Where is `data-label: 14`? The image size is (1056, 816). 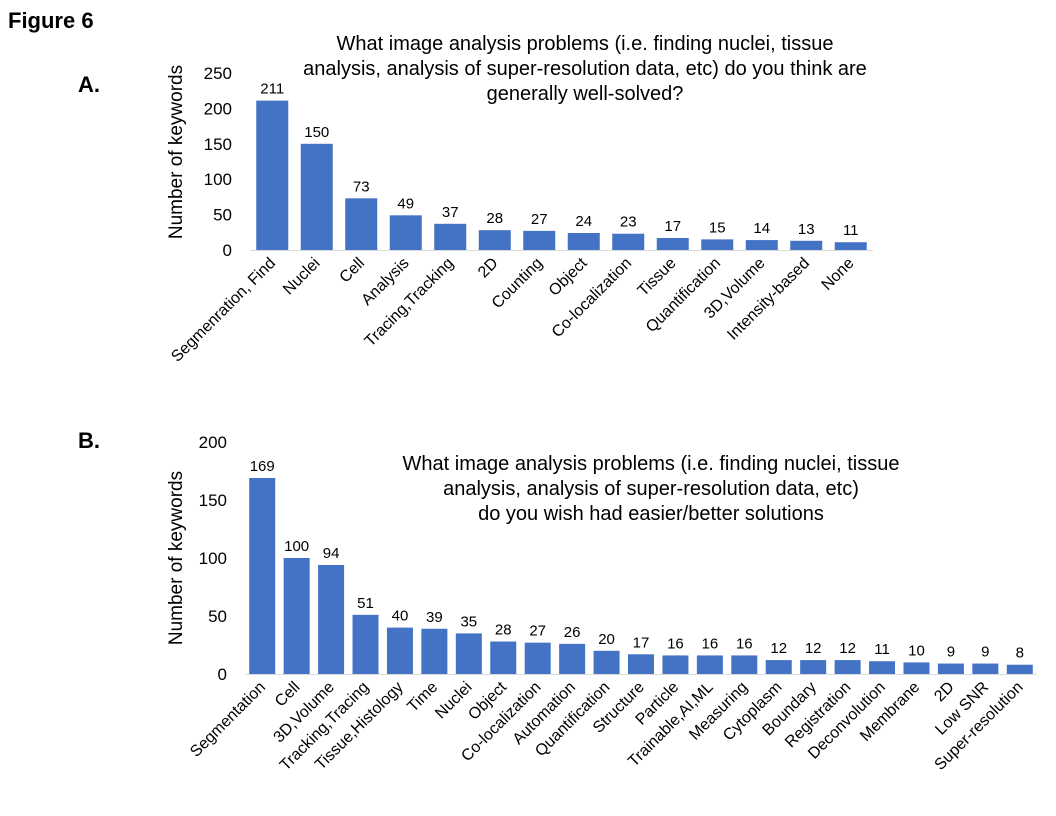
data-label: 14 is located at coordinates (761, 228).